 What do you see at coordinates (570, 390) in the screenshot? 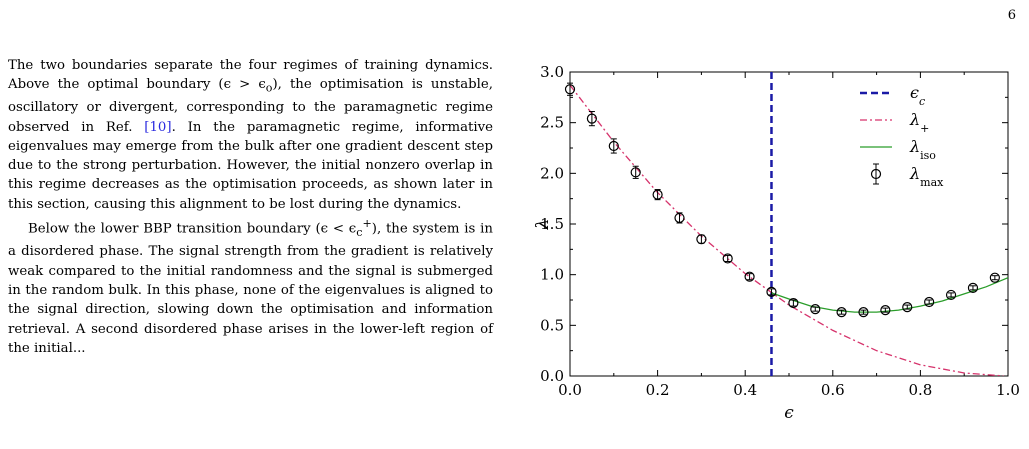
I see `x-tick-label: 0.0` at bounding box center [570, 390].